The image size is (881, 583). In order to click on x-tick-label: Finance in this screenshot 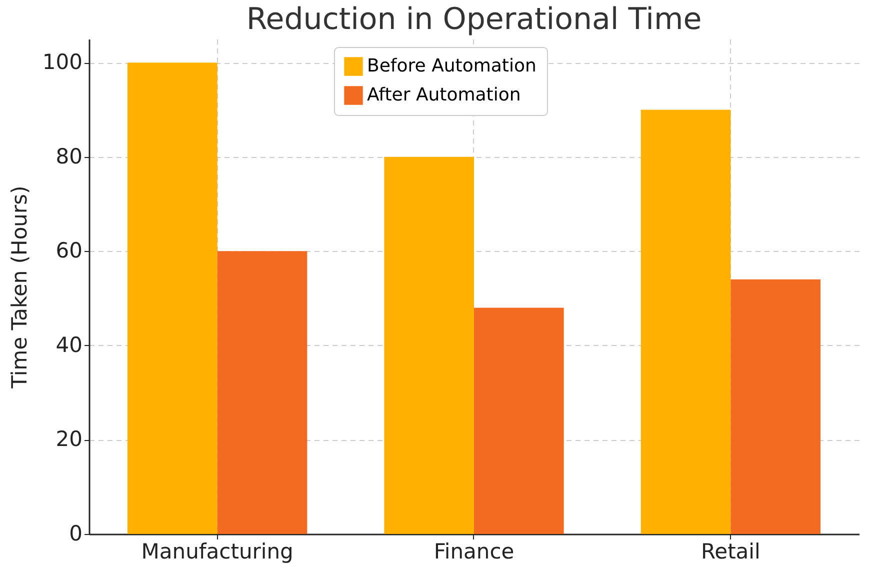, I will do `click(474, 552)`.